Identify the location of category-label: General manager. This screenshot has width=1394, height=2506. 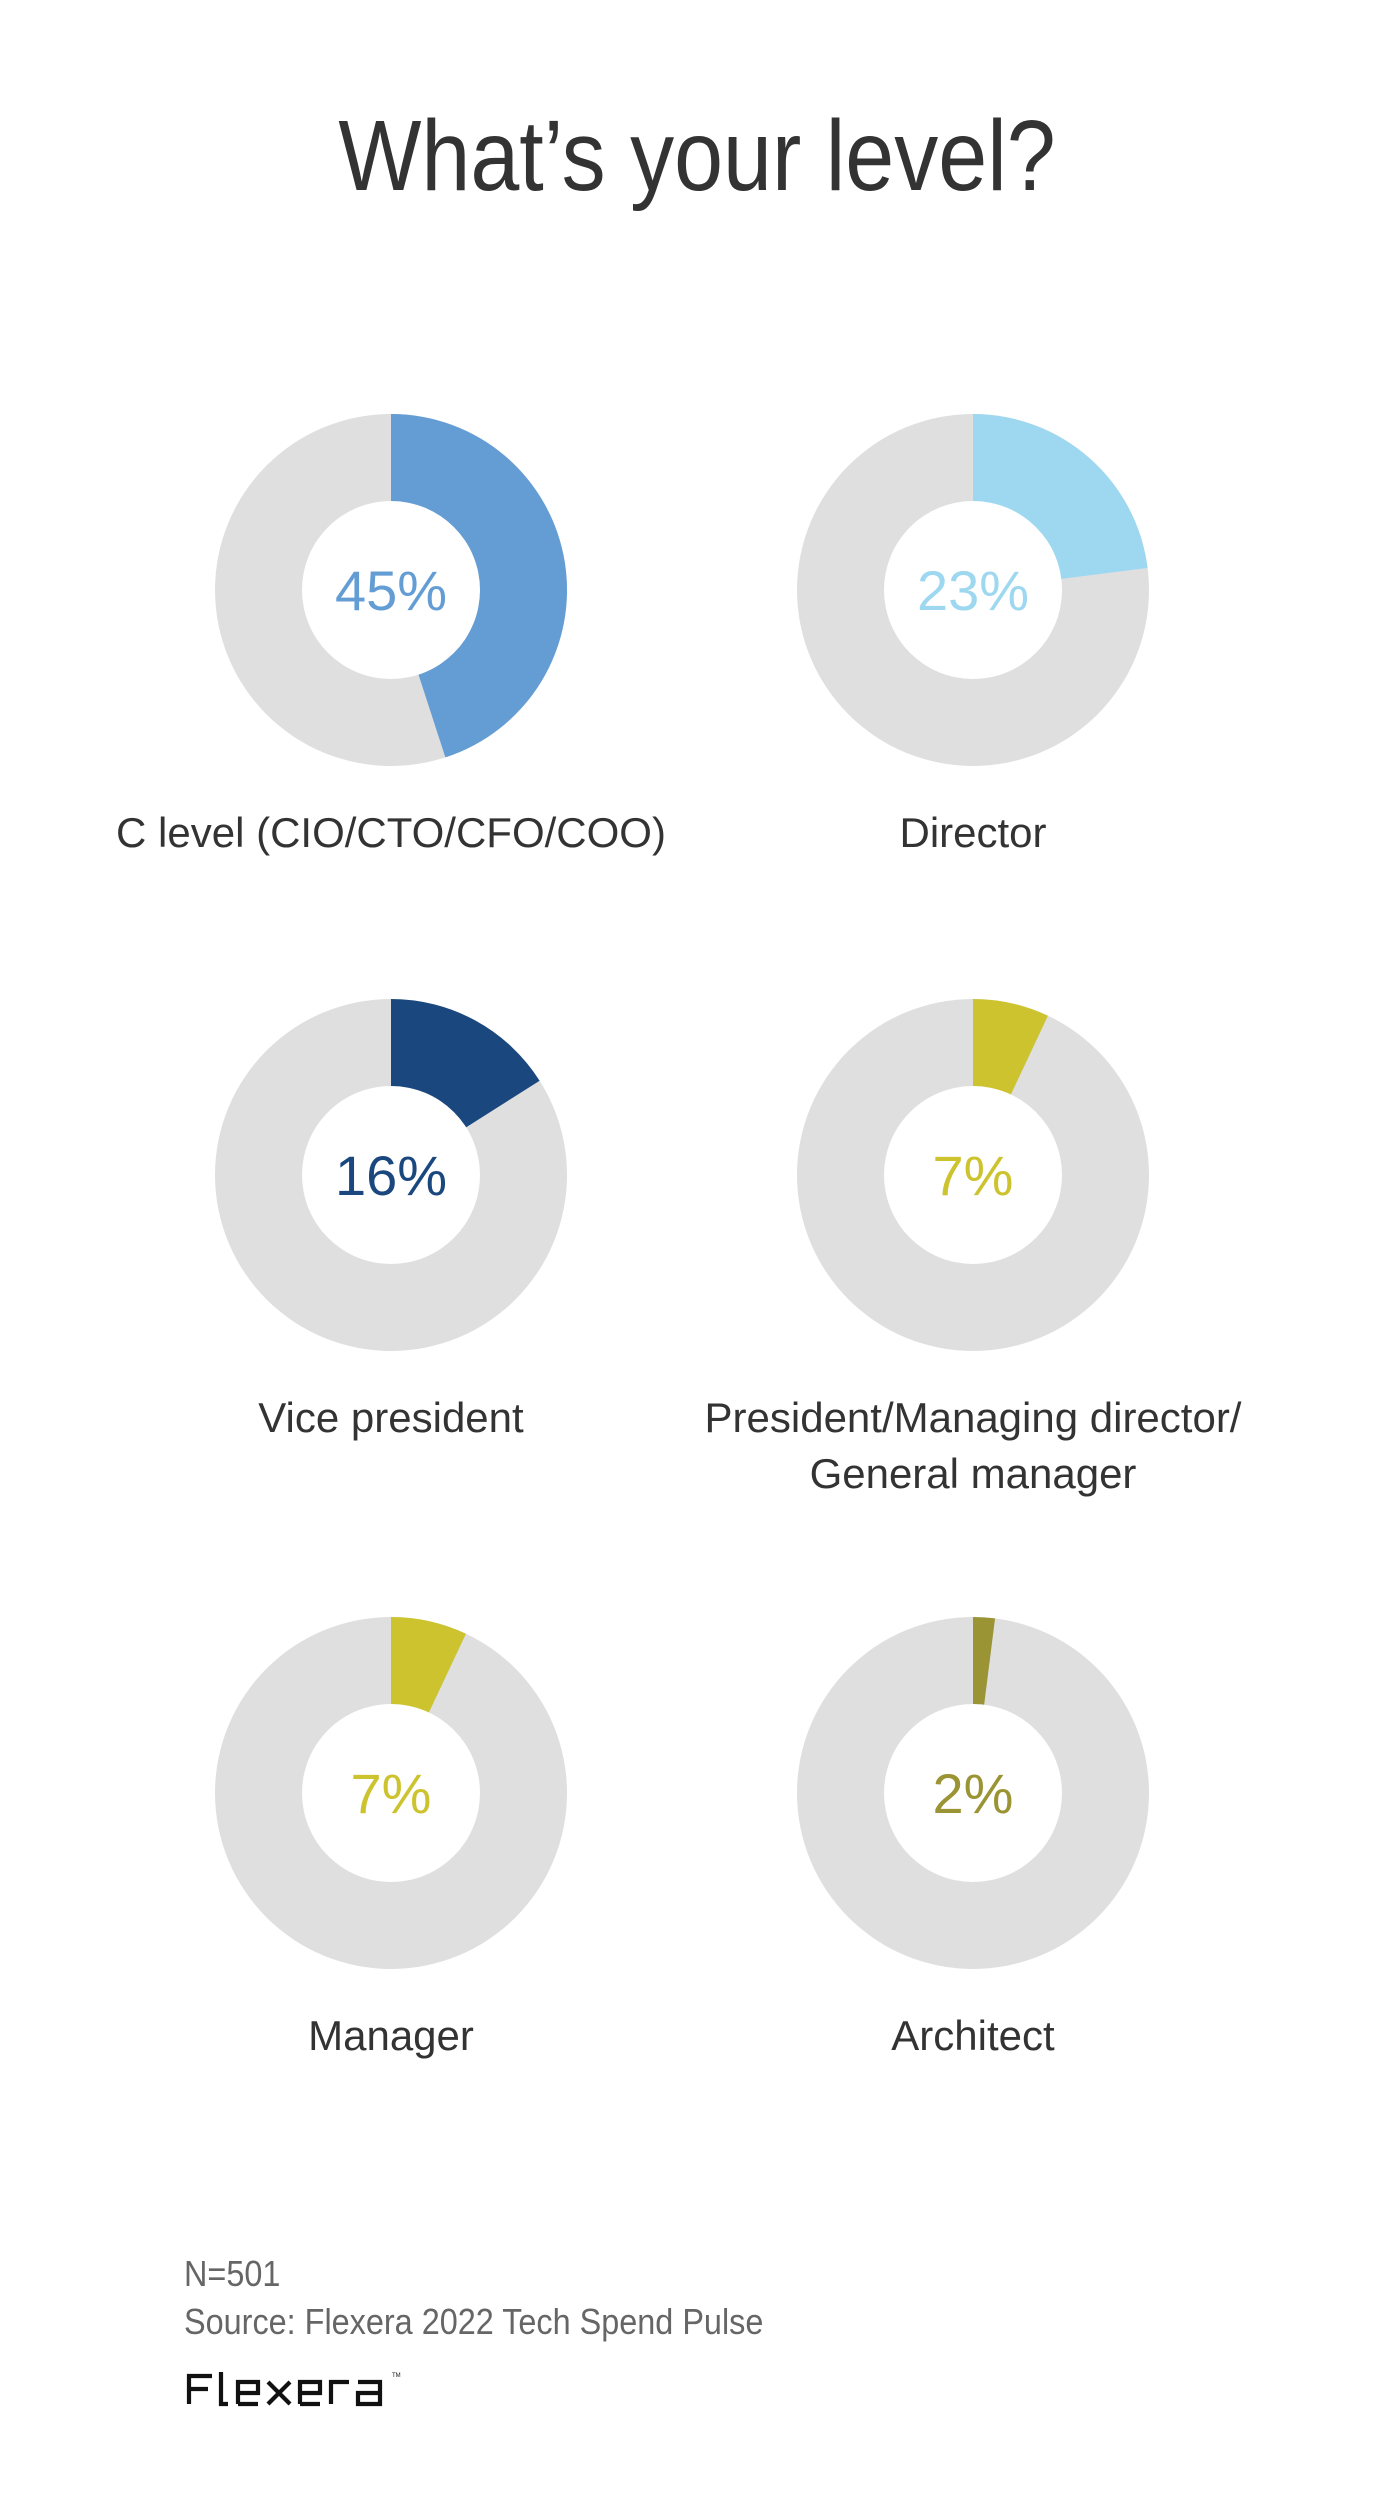
(973, 1473).